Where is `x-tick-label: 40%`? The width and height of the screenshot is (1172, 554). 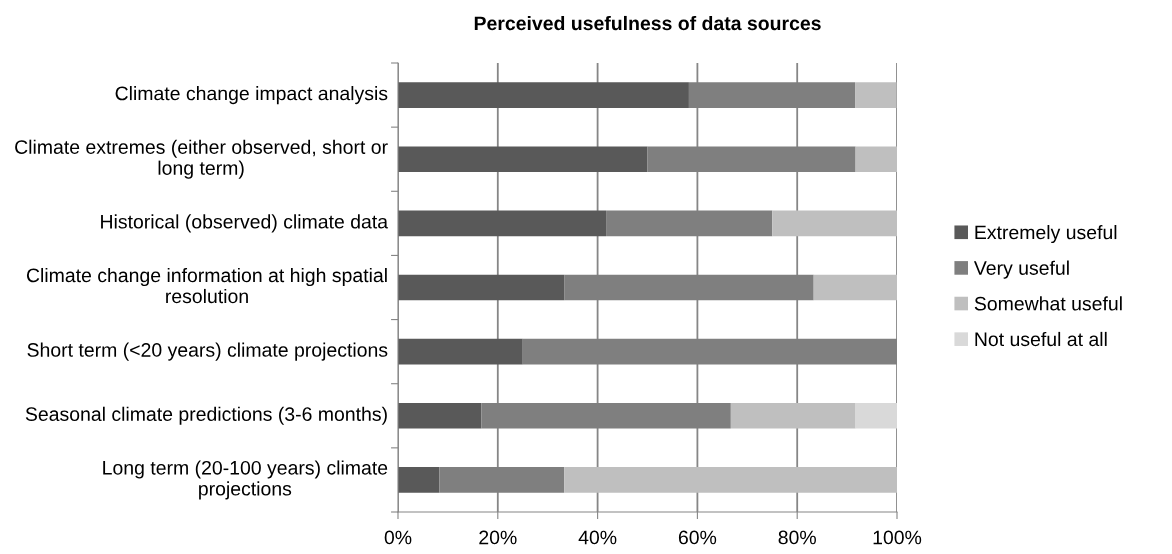 x-tick-label: 40% is located at coordinates (597, 537).